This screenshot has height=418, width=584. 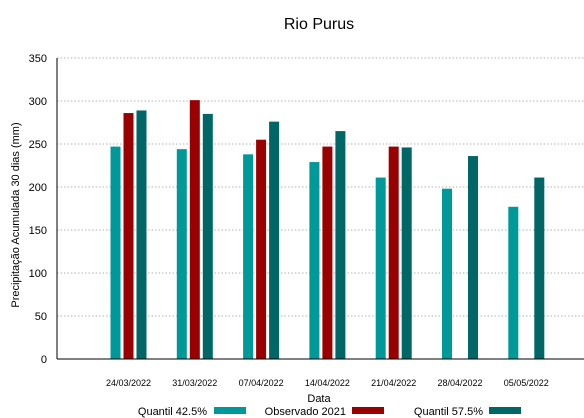 What do you see at coordinates (526, 383) in the screenshot?
I see `x-tick-label: 05/05/2022` at bounding box center [526, 383].